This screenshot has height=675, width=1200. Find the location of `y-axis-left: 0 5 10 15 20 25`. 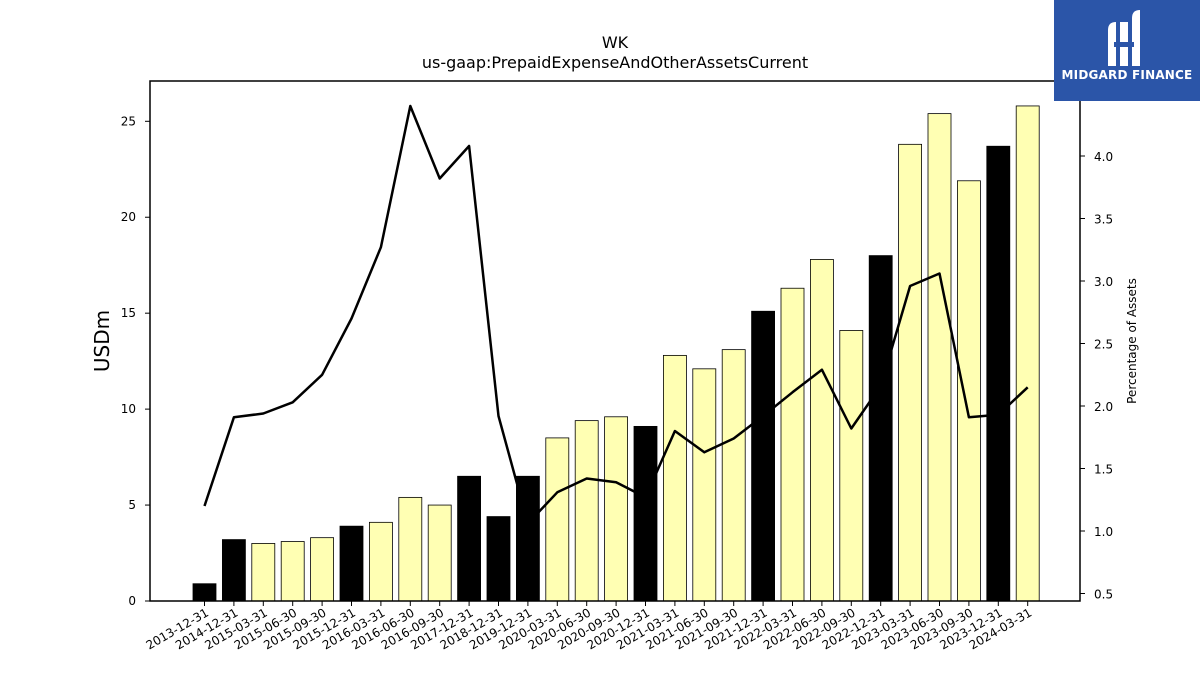

y-axis-left: 0 5 10 15 20 25 is located at coordinates (135, 361).